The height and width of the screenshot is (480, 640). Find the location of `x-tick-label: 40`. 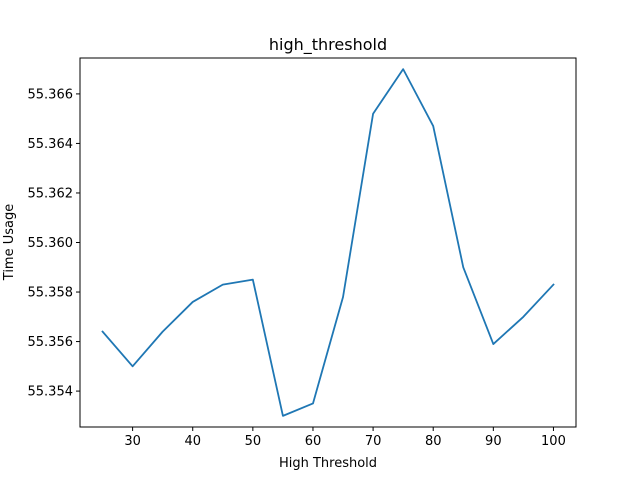

x-tick-label: 40 is located at coordinates (192, 441).